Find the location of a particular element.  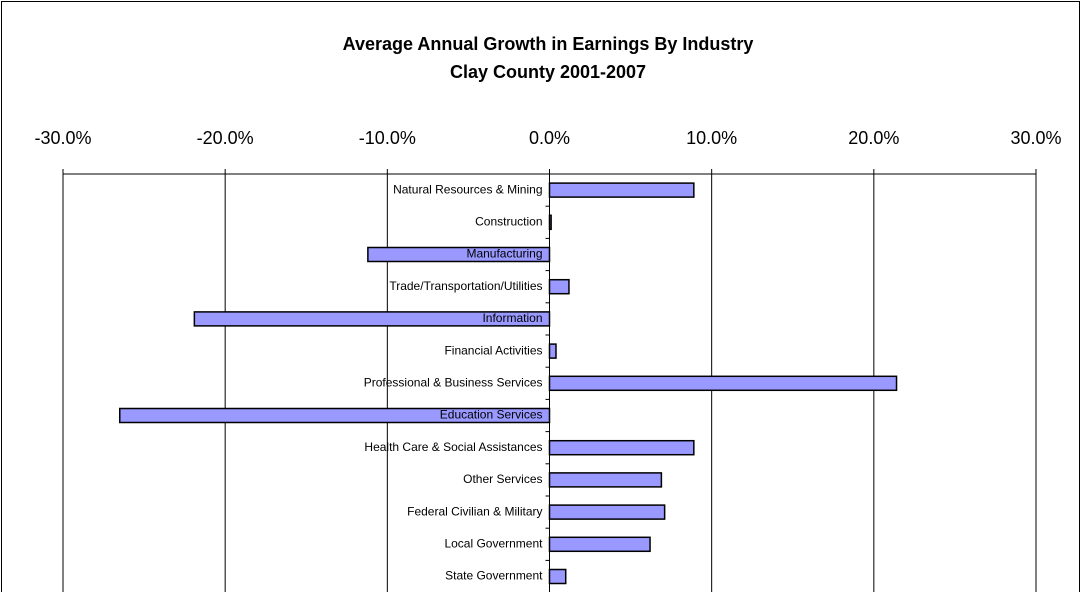

x-tick-label: 30.0% is located at coordinates (1035, 138).